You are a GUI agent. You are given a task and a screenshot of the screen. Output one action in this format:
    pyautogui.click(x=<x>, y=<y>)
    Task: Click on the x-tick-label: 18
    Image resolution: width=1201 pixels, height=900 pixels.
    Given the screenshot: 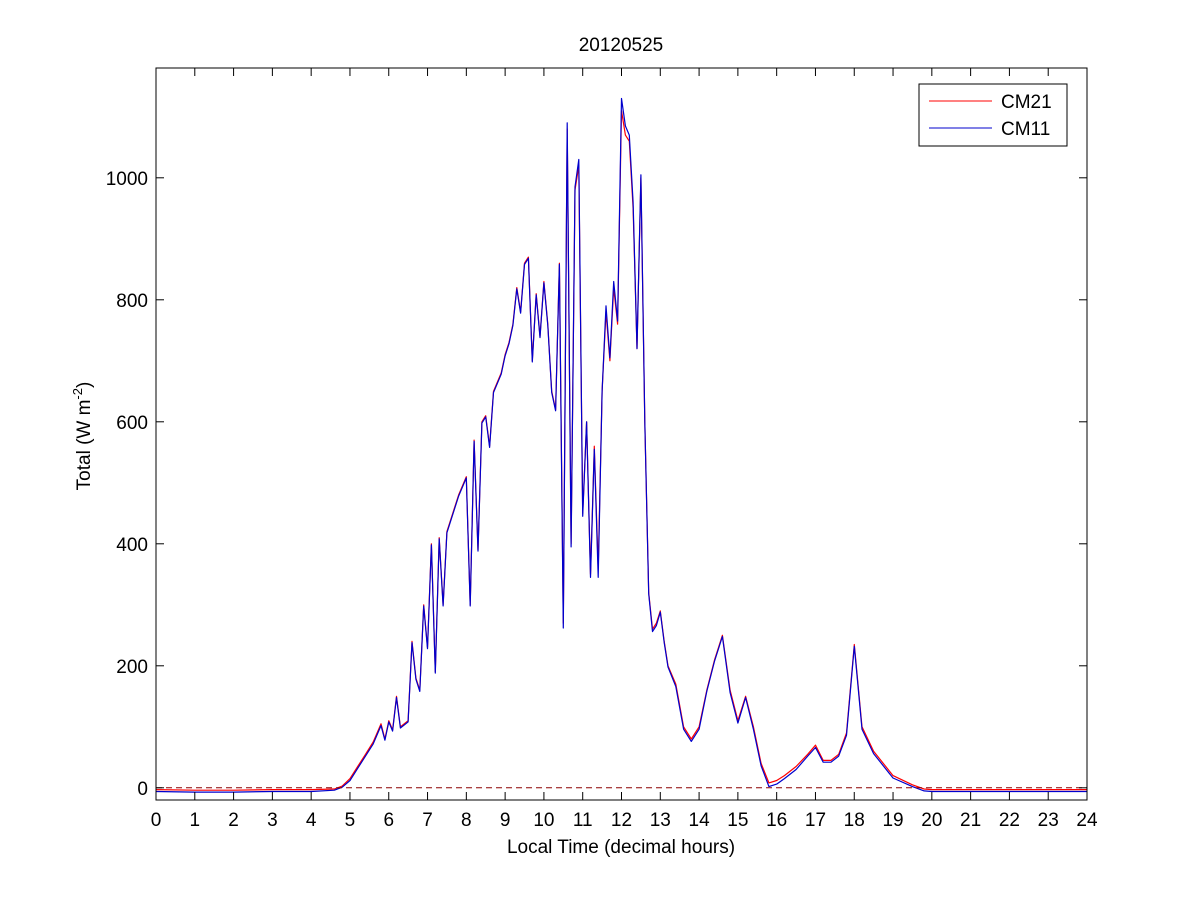 What is the action you would take?
    pyautogui.click(x=854, y=820)
    